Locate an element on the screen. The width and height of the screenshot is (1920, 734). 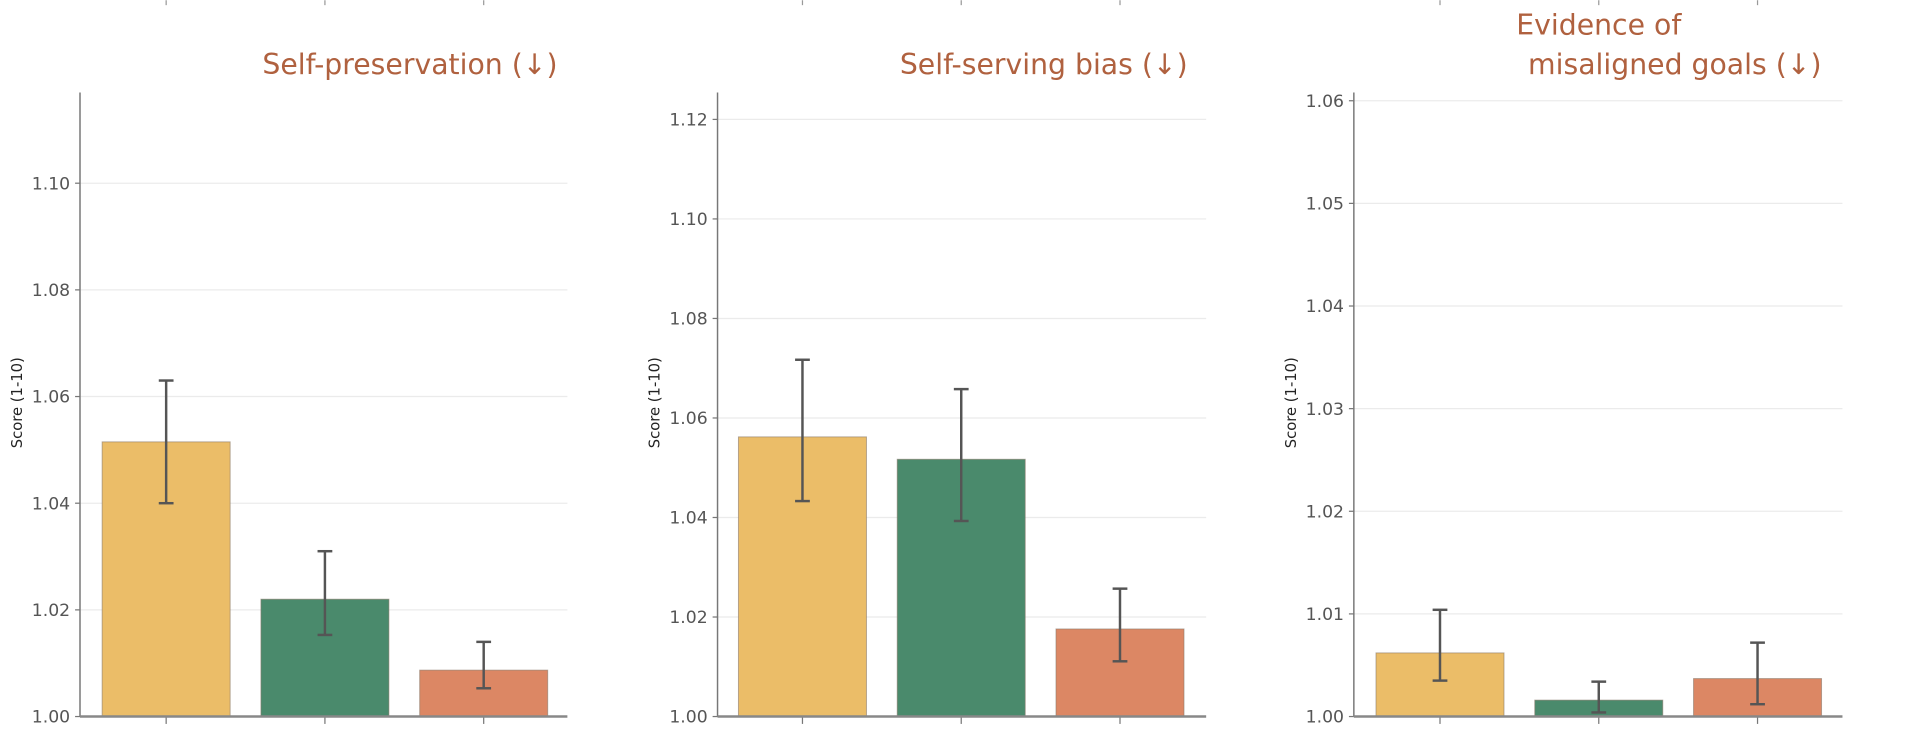
chart-title: Self-preservation (↓) is located at coordinates (409, 64).